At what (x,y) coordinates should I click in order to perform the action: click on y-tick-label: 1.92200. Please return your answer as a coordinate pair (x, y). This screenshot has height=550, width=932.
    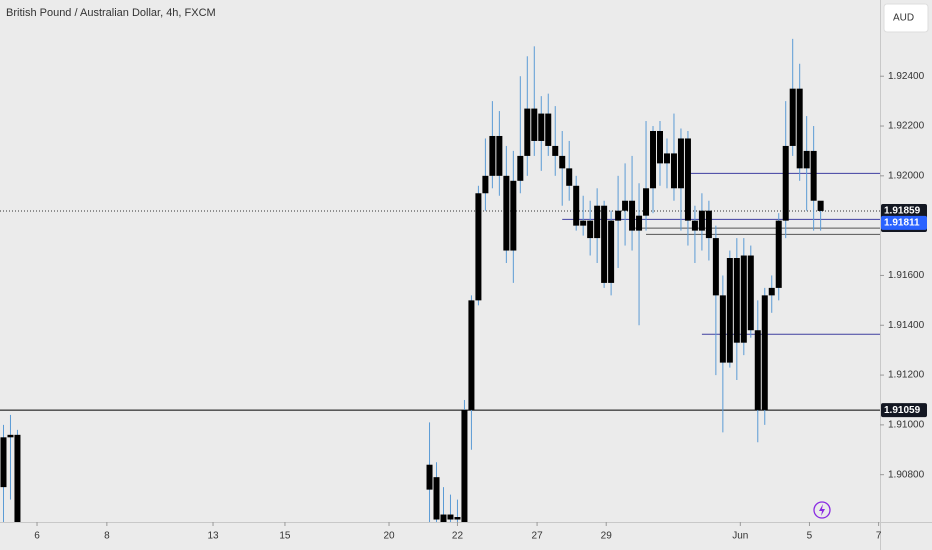
    Looking at the image, I should click on (906, 126).